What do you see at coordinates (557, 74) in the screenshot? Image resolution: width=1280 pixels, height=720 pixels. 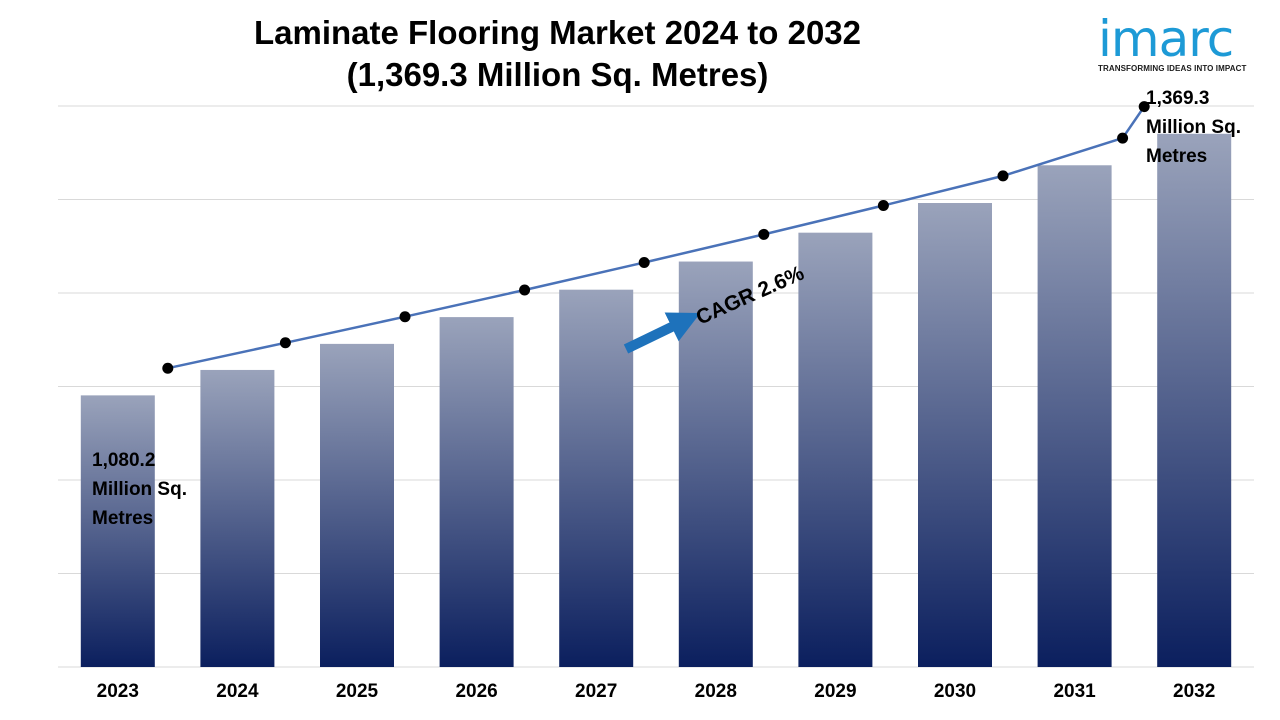 I see `title-line-2: (1,369.3 Million Sq. Metres)` at bounding box center [557, 74].